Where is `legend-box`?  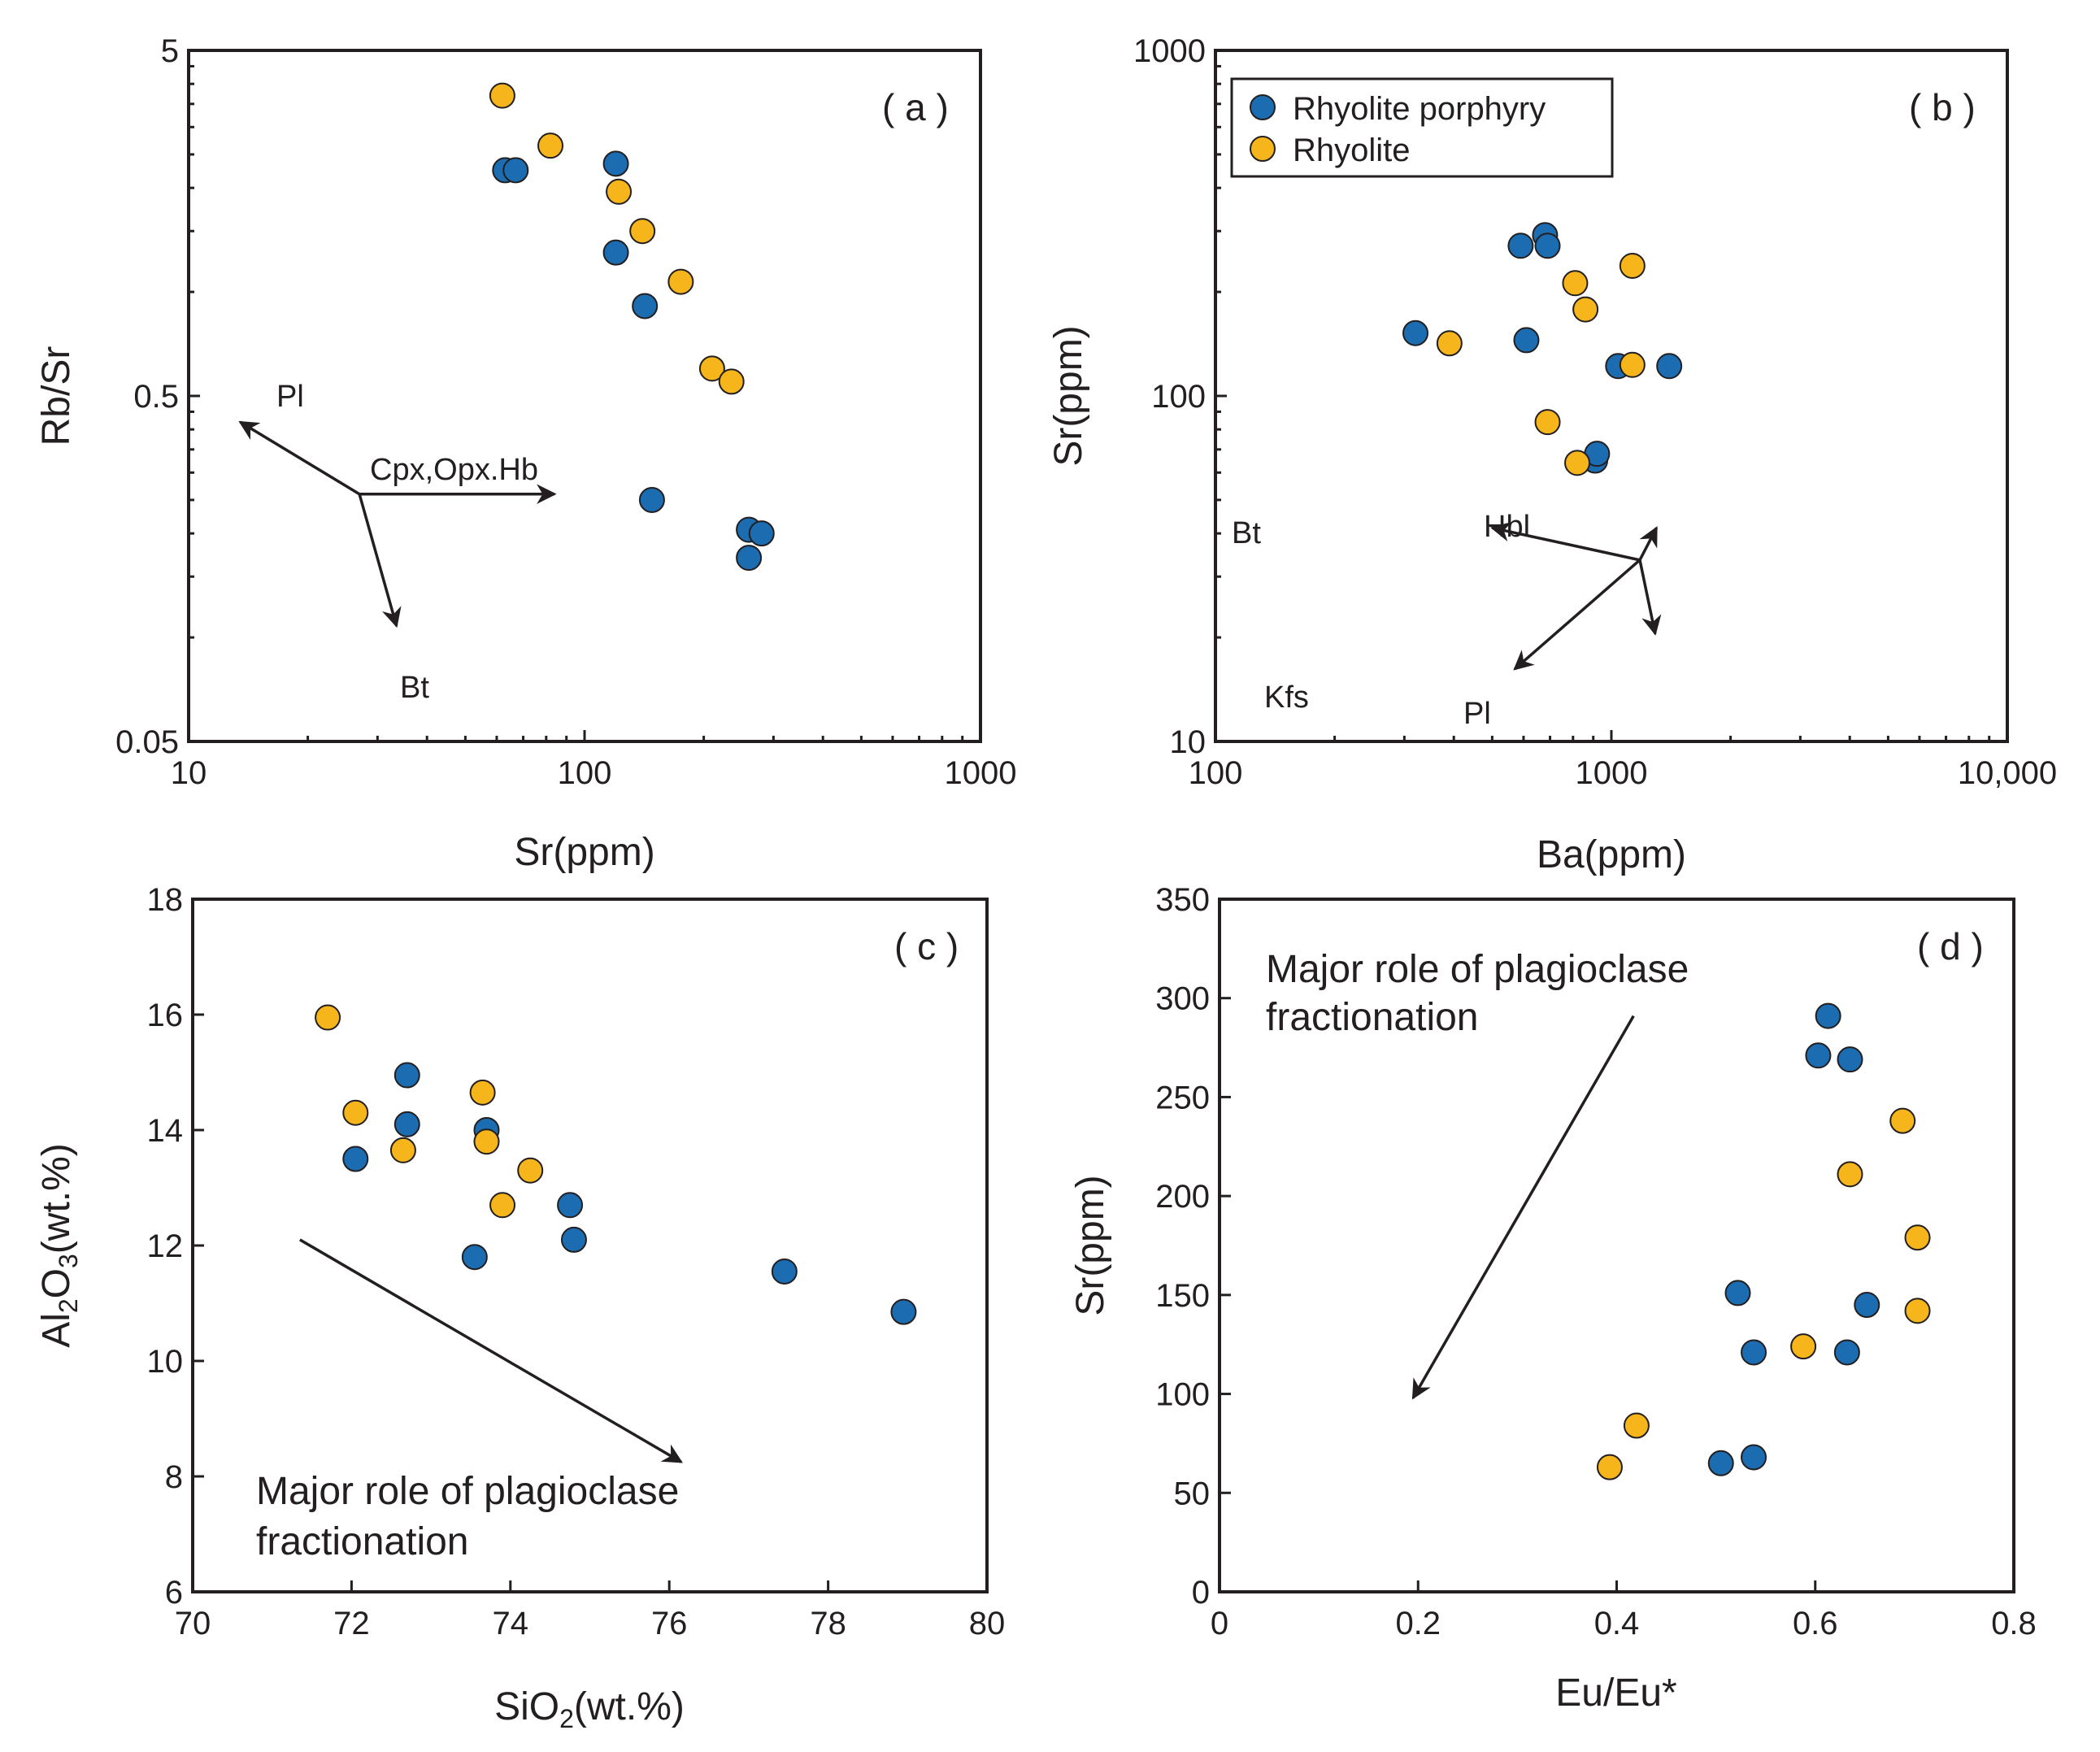
legend-box is located at coordinates (1422, 128).